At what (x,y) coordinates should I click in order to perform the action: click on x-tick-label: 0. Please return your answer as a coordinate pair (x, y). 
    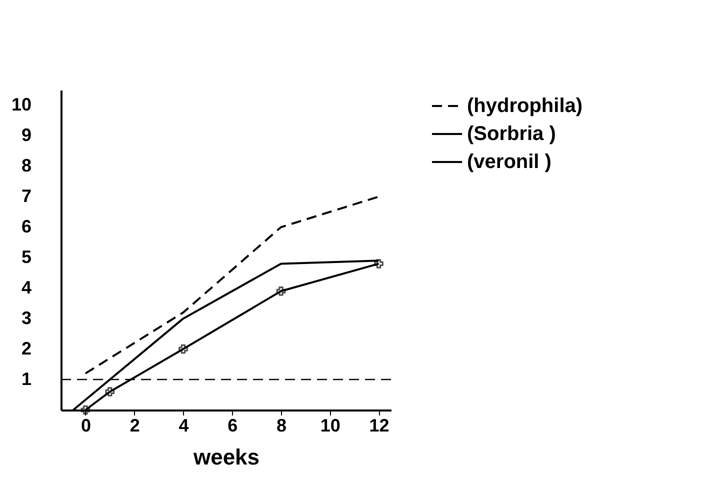
    Looking at the image, I should click on (85, 426).